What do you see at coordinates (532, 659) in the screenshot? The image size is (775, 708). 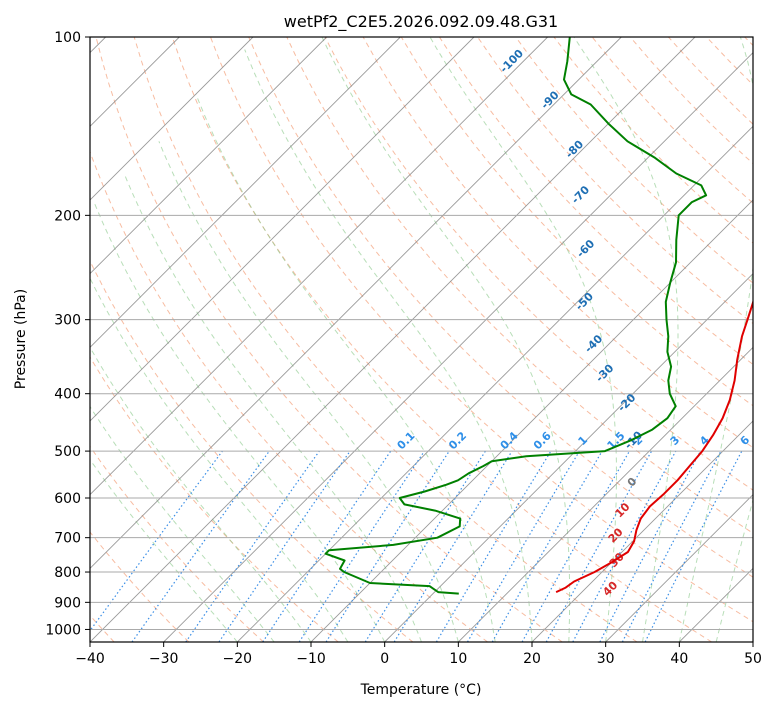 I see `x-tick-label: 20` at bounding box center [532, 659].